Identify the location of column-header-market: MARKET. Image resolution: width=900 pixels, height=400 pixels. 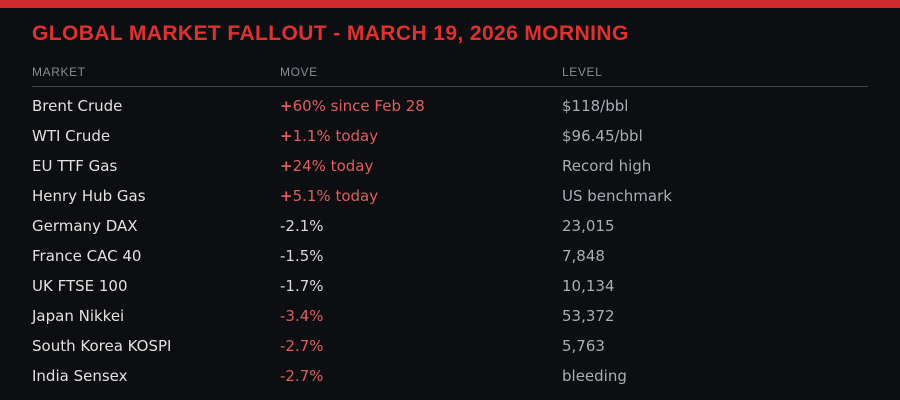
(59, 72).